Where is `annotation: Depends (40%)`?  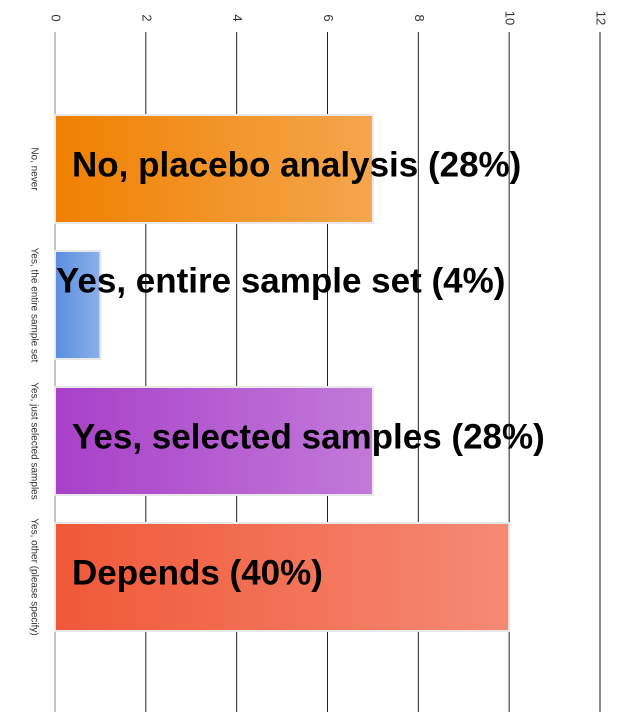 annotation: Depends (40%) is located at coordinates (197, 572).